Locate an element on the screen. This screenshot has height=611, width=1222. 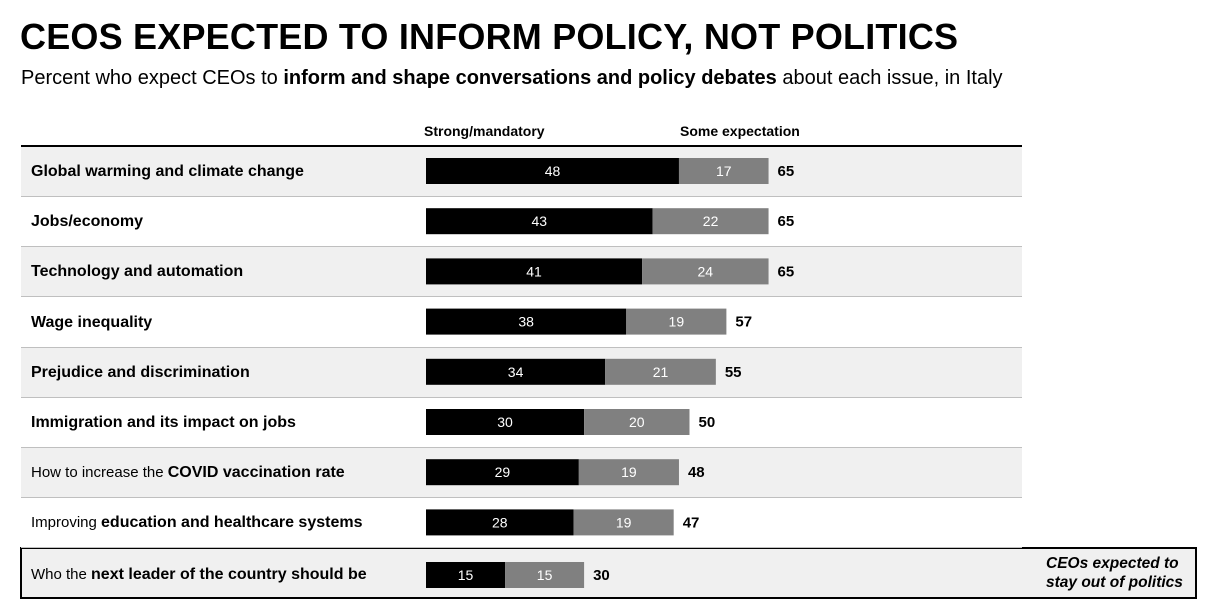
politics-note-line2: stay out of politics is located at coordinates (1114, 582).